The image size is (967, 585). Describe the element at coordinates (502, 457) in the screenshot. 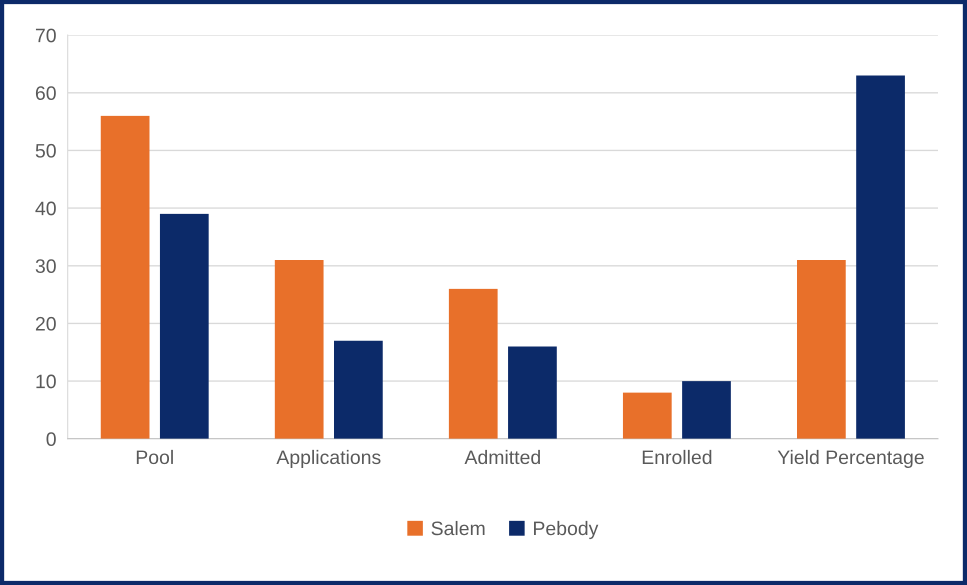

I see `x-tick-label: Admitted` at that location.